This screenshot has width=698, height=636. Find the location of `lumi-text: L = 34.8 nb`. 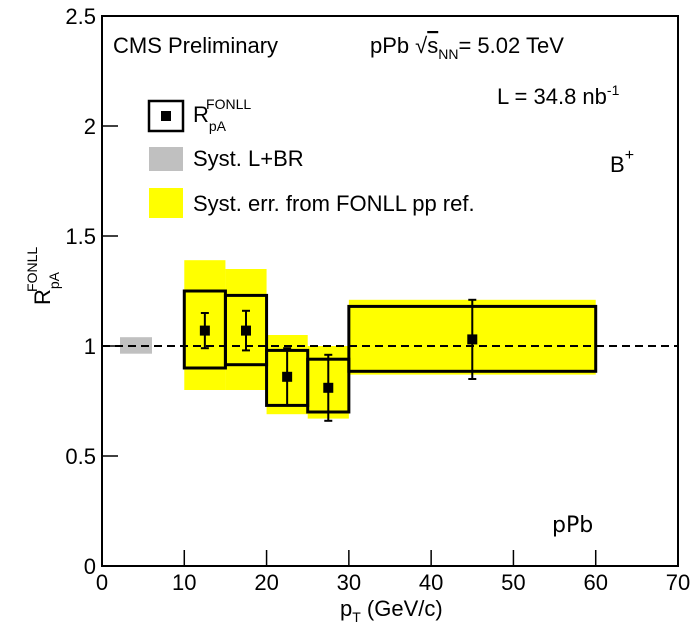

lumi-text: L = 34.8 nb is located at coordinates (552, 96).